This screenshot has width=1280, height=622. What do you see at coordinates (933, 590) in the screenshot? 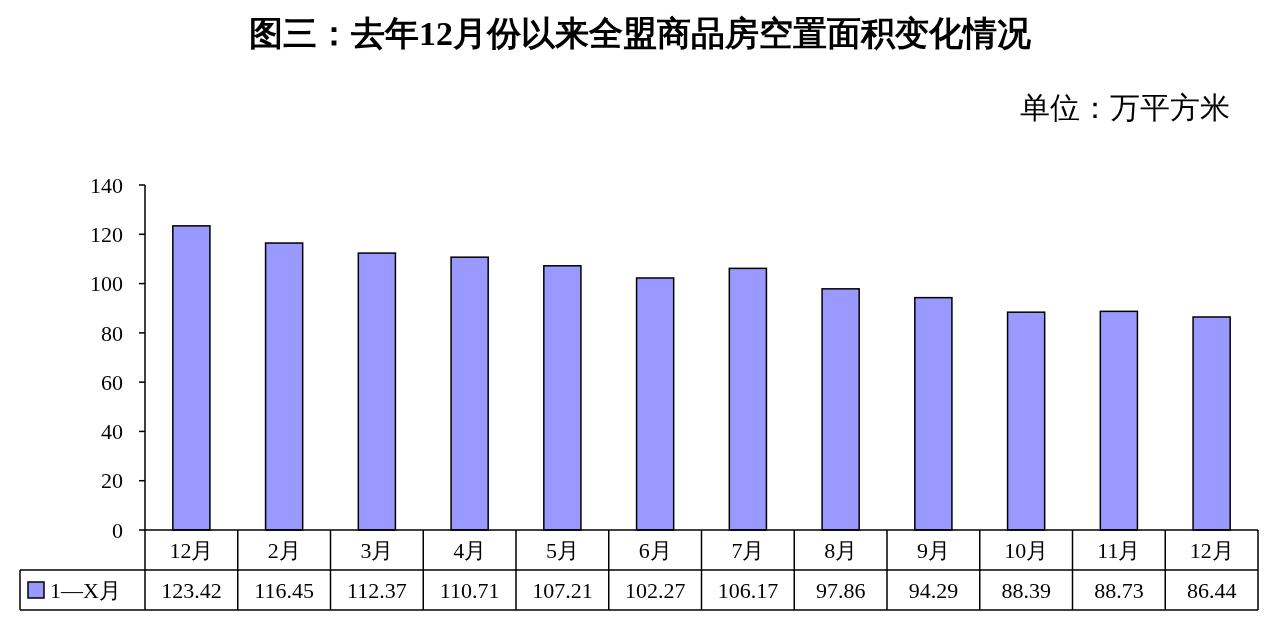
I see `data-label: 94.29` at bounding box center [933, 590].